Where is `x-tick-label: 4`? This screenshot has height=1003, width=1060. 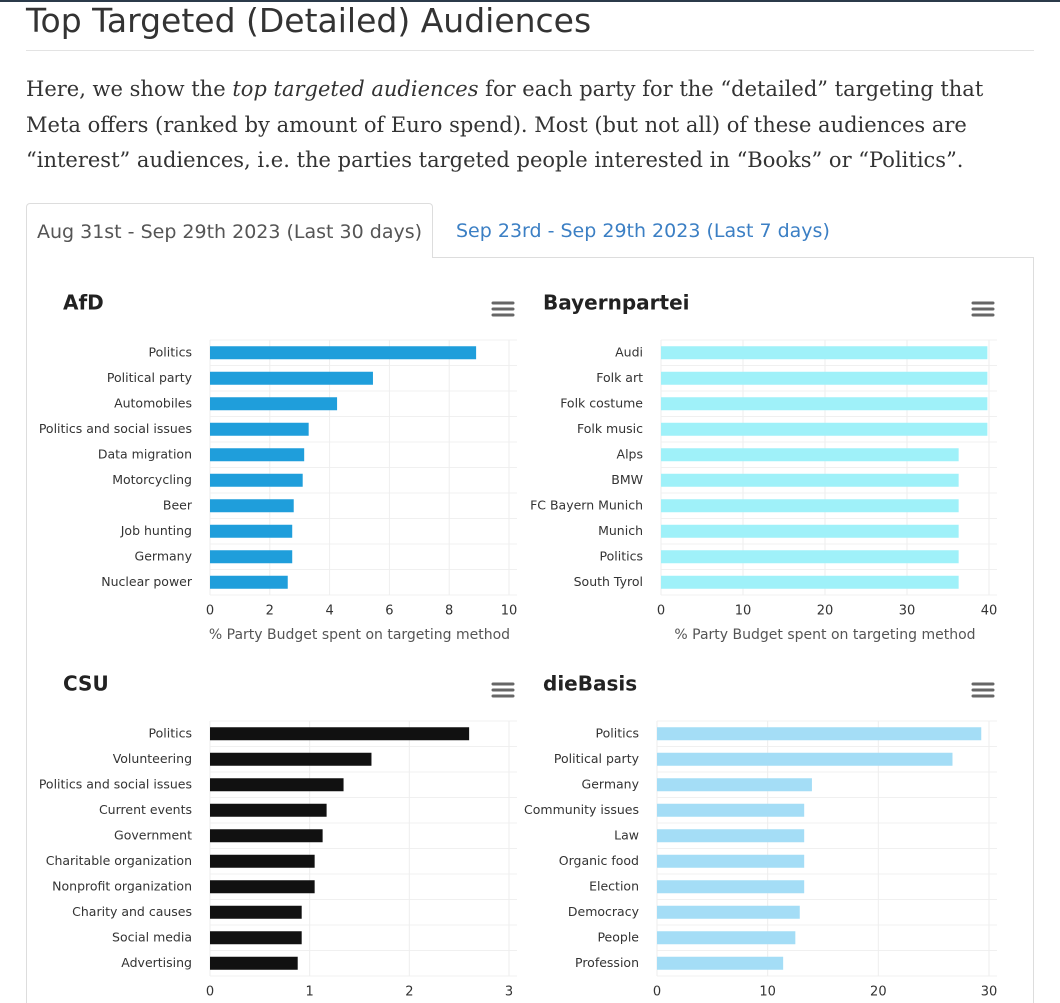
x-tick-label: 4 is located at coordinates (329, 611).